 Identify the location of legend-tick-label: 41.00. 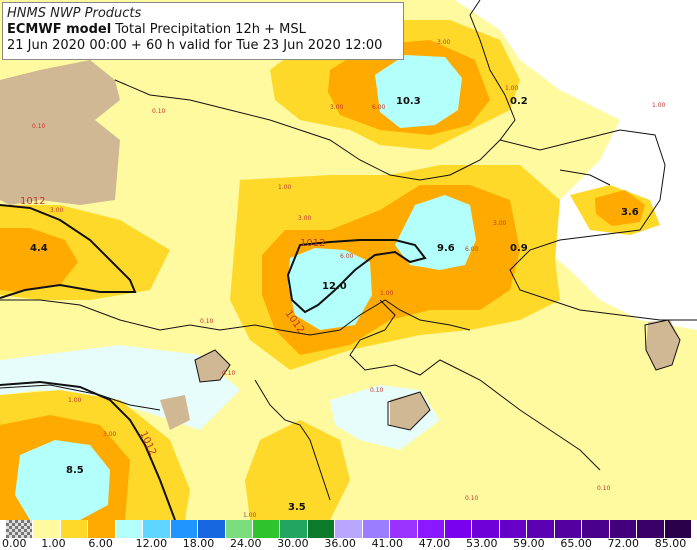
(387, 543).